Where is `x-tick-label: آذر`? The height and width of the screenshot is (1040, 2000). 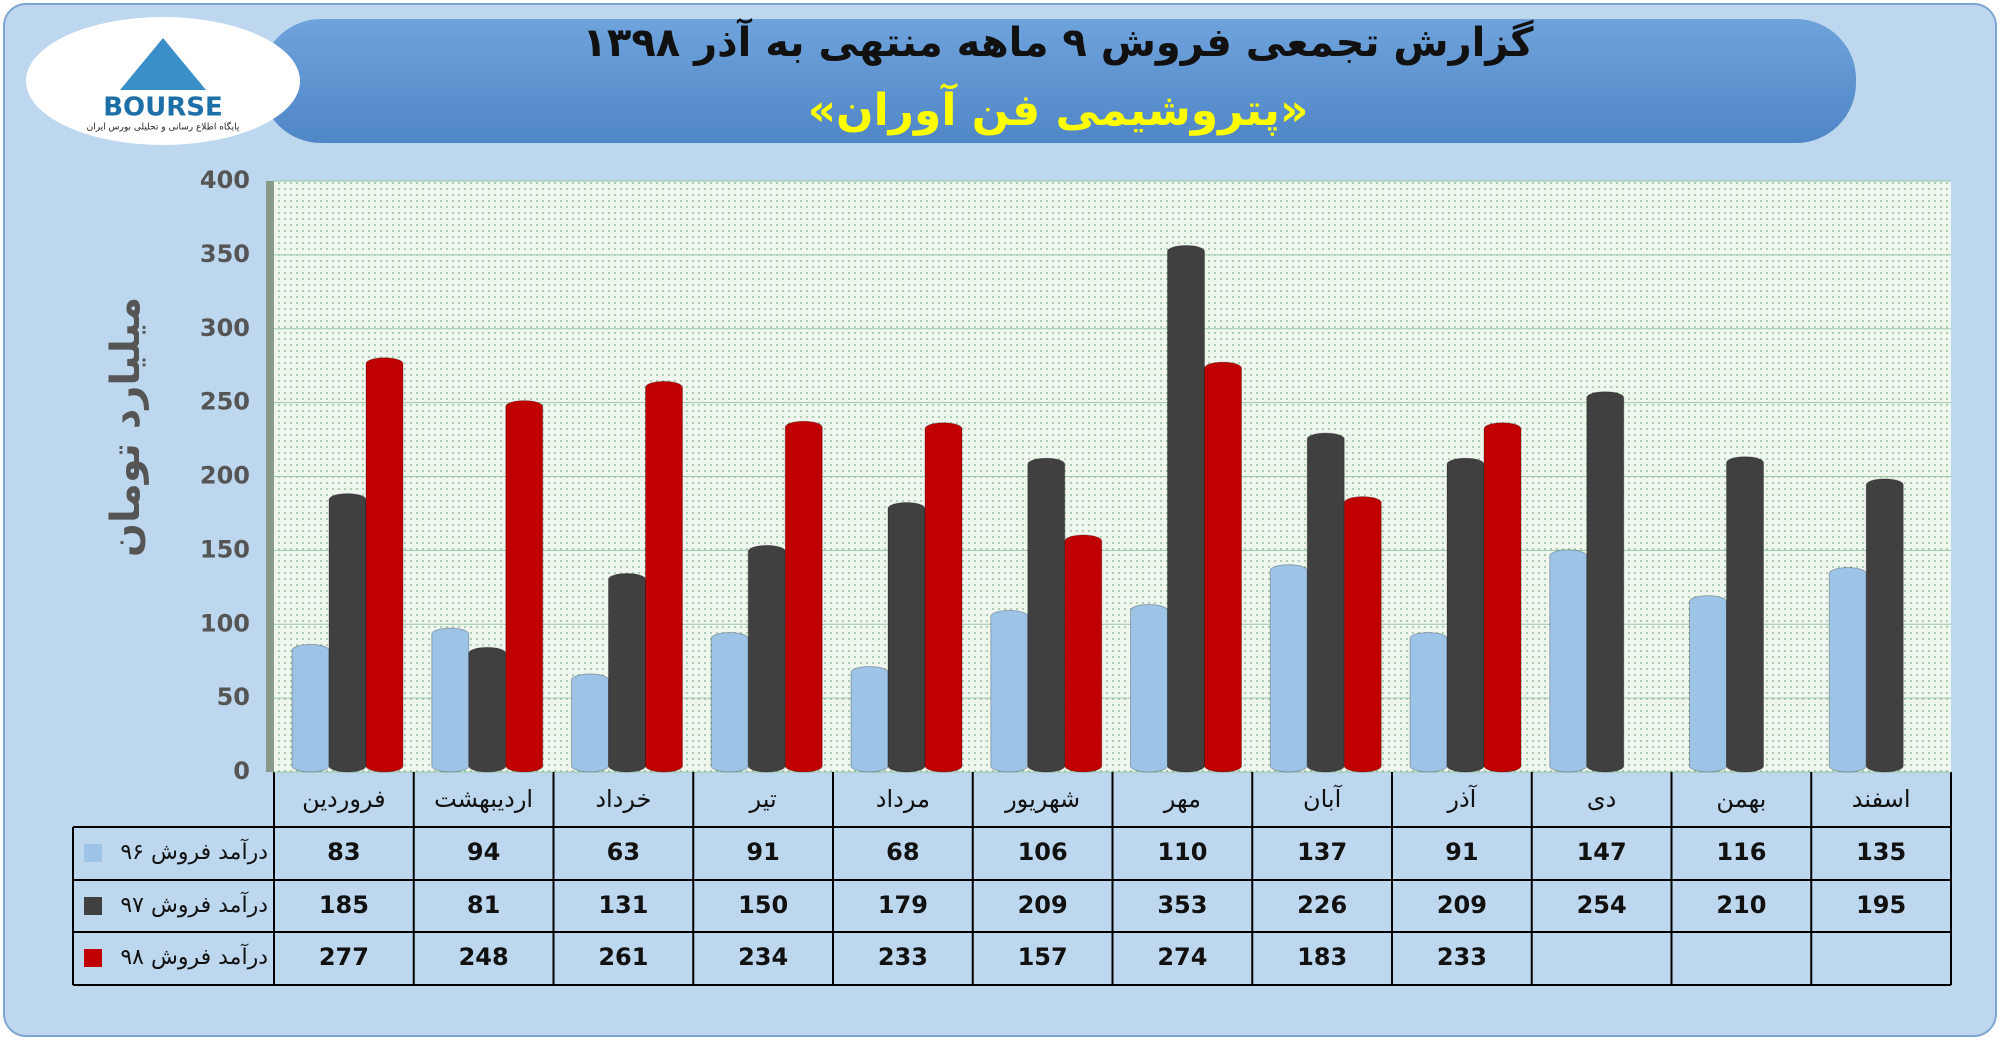
x-tick-label: آذر is located at coordinates (1461, 798).